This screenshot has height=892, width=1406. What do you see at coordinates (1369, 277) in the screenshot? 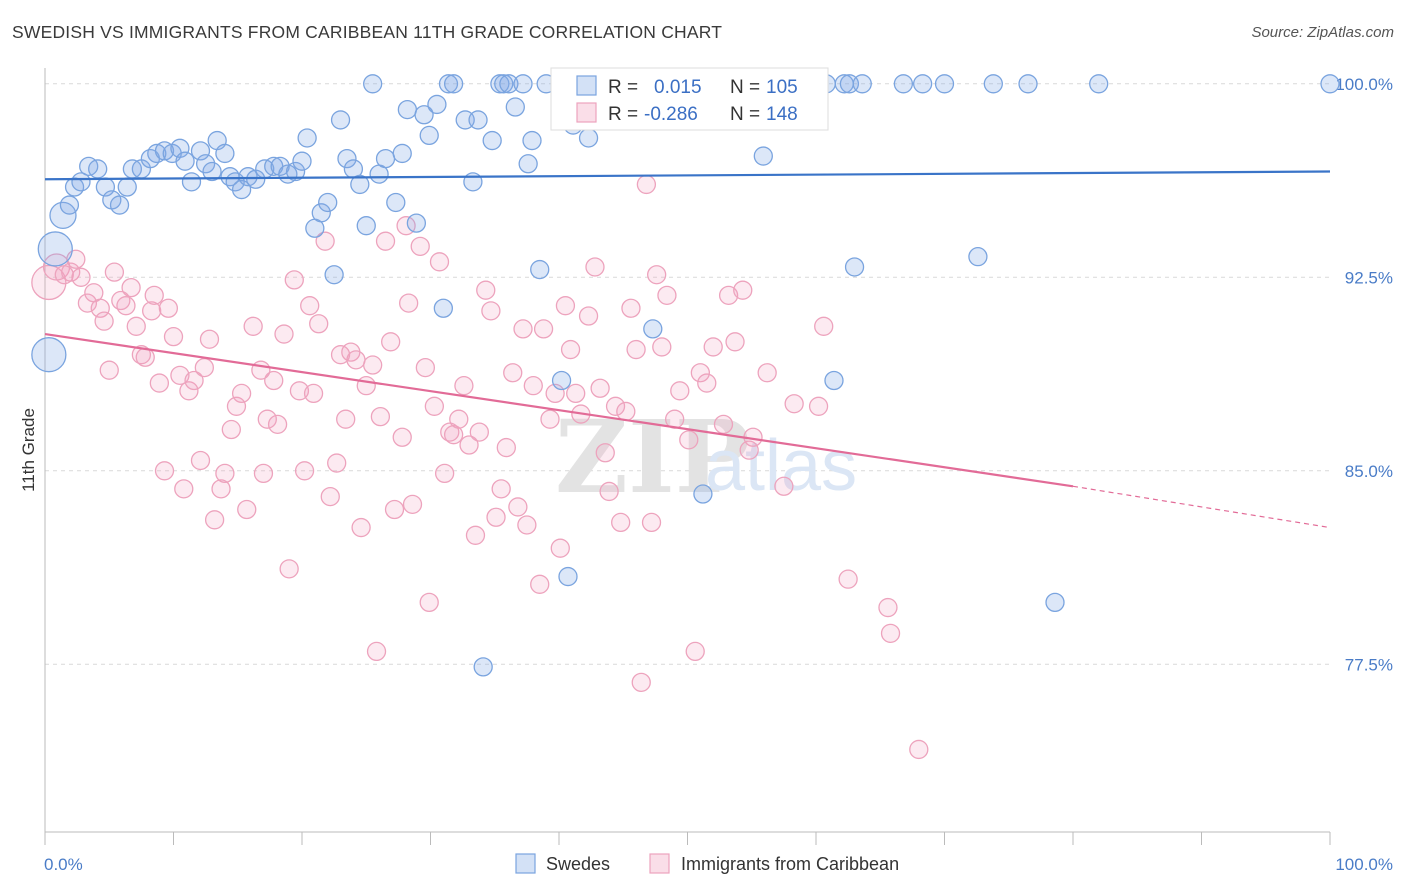
I see `y-tick-label: 92.5%` at bounding box center [1369, 277].